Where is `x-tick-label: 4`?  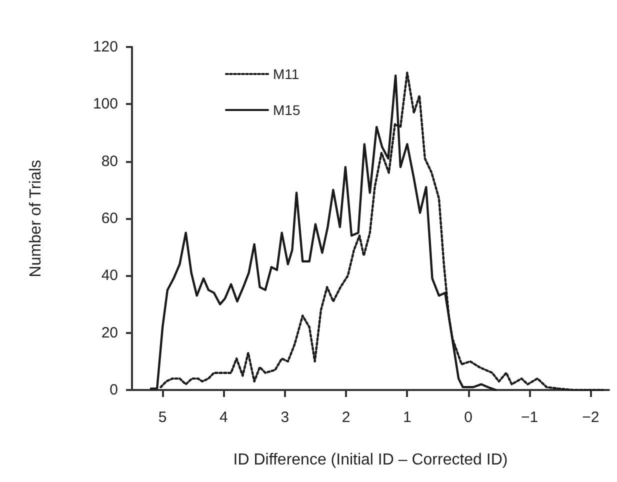
x-tick-label: 4 is located at coordinates (224, 417).